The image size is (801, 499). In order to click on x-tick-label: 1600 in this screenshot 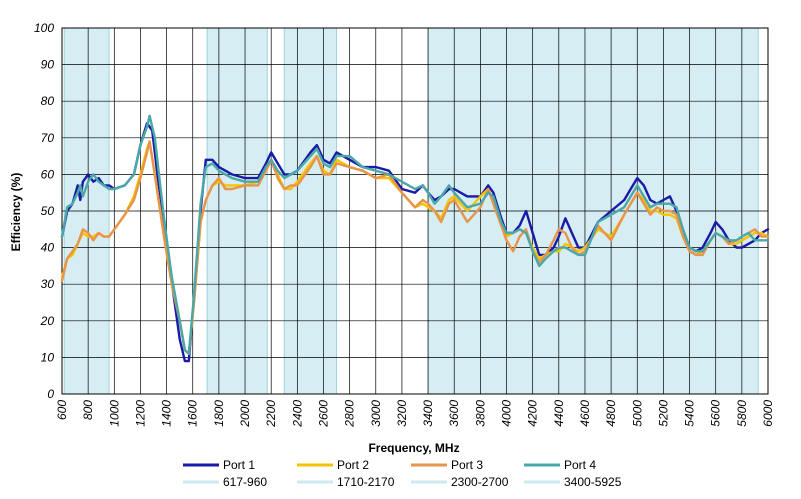, I will do `click(193, 413)`.